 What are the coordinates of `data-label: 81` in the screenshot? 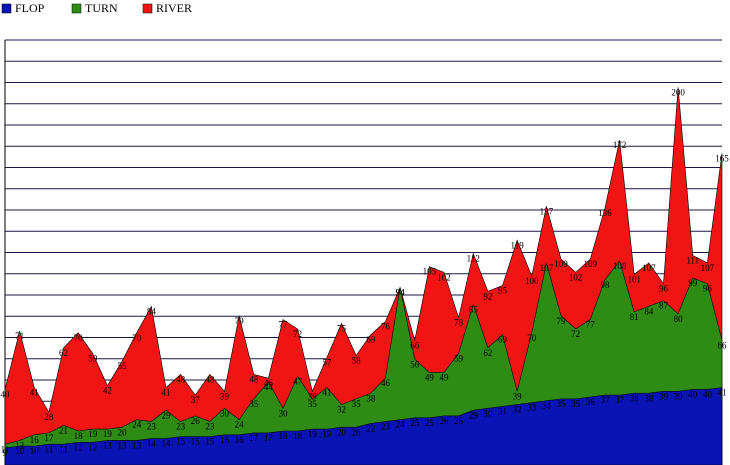 It's located at (634, 317).